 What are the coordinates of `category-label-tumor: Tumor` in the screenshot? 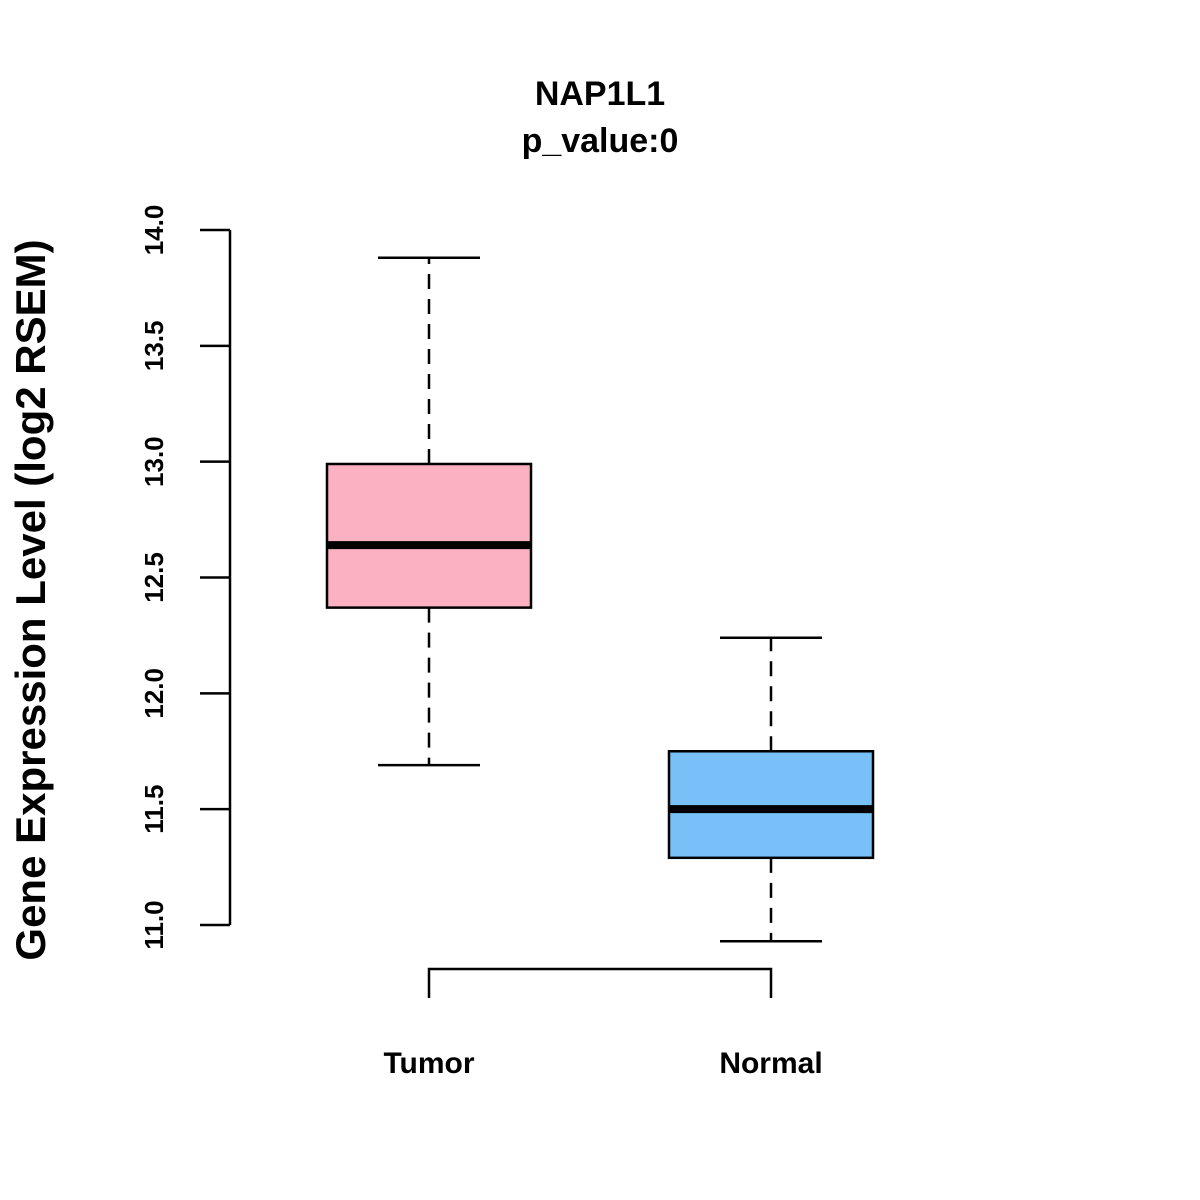 It's located at (428, 1063).